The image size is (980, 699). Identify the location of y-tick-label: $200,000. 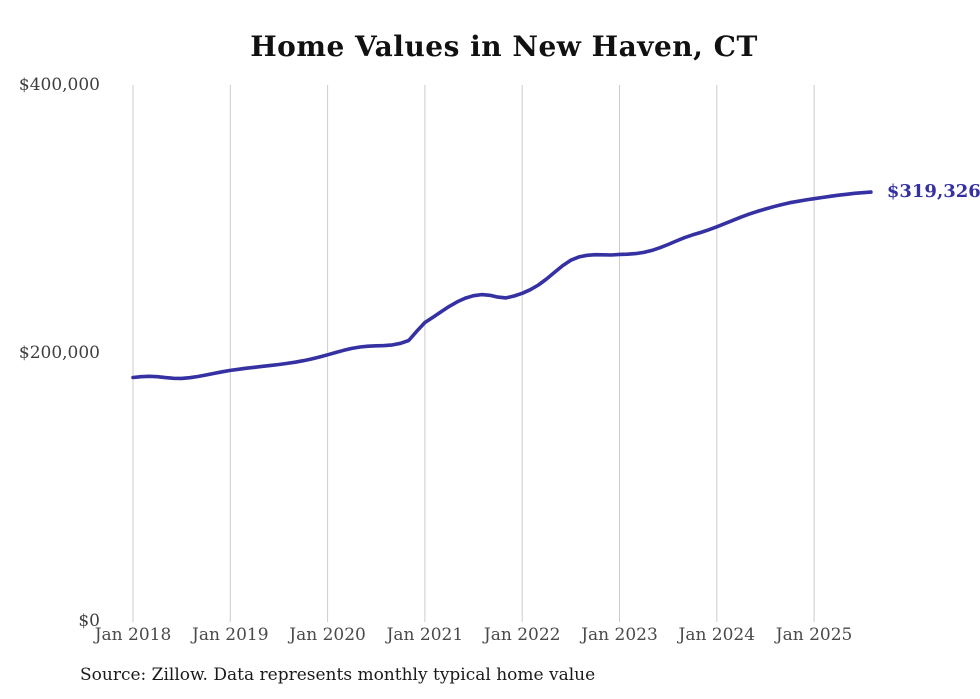
(59, 353).